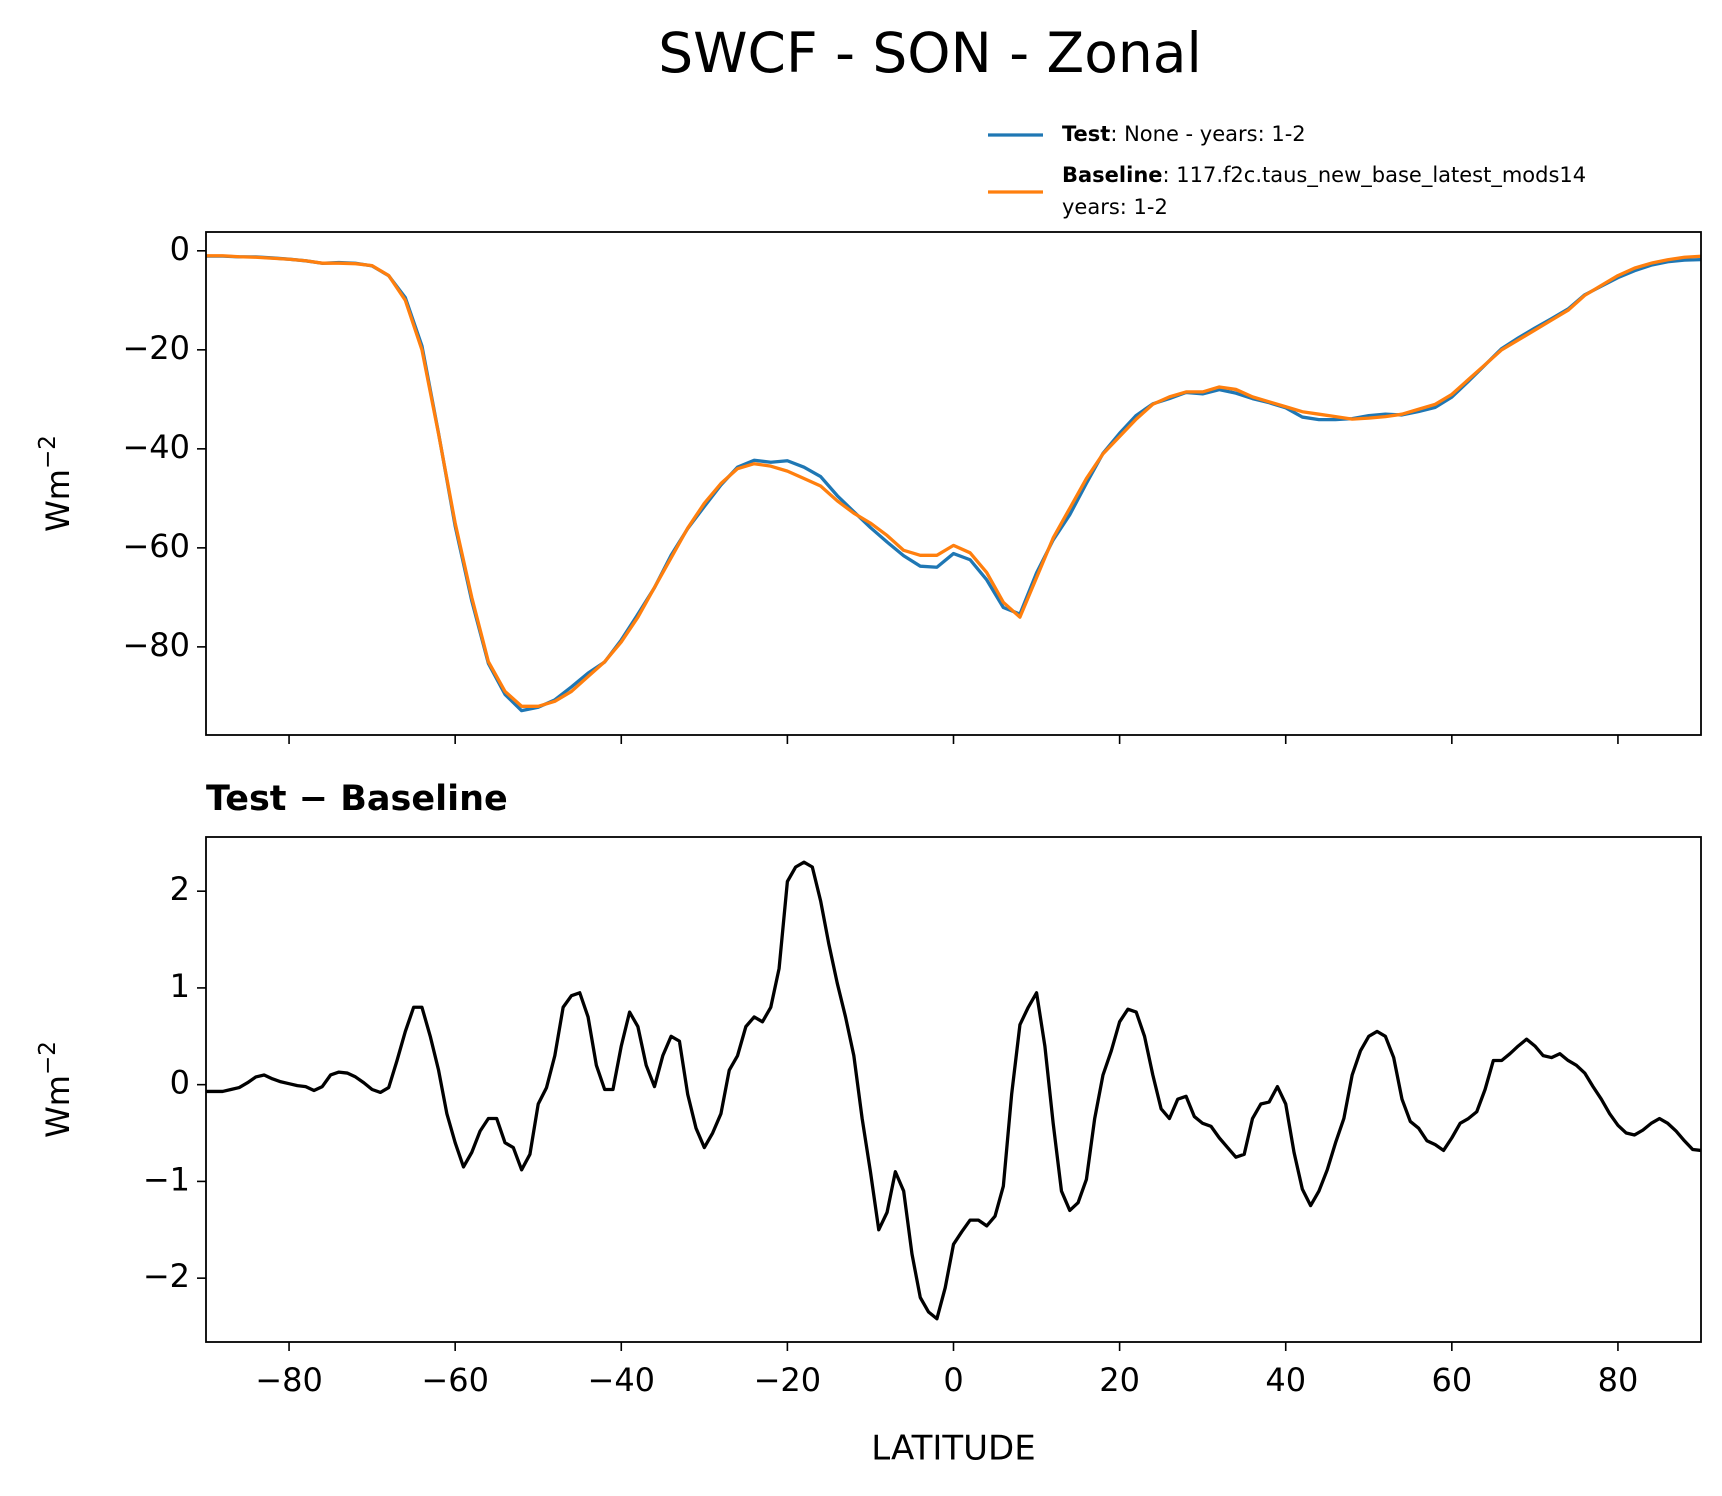 Image resolution: width=1722 pixels, height=1496 pixels. I want to click on x-tick-label: −40, so click(622, 1380).